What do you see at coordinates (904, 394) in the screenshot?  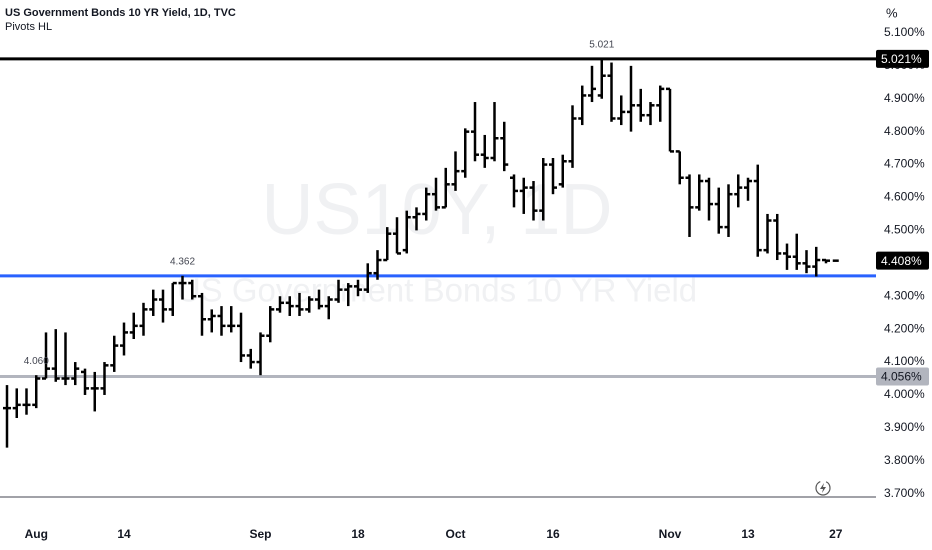 I see `y-tick-label: 4.000%` at bounding box center [904, 394].